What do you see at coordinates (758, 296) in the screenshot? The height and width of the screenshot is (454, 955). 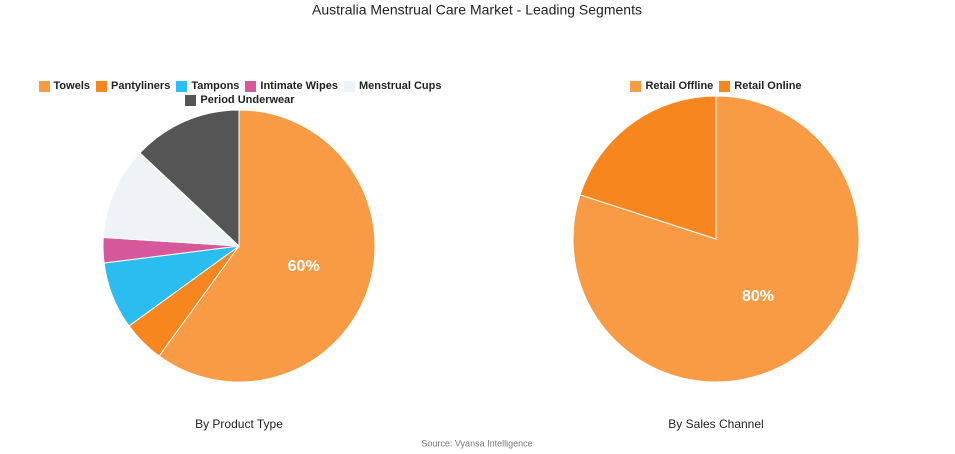 I see `data-label: 80%` at bounding box center [758, 296].